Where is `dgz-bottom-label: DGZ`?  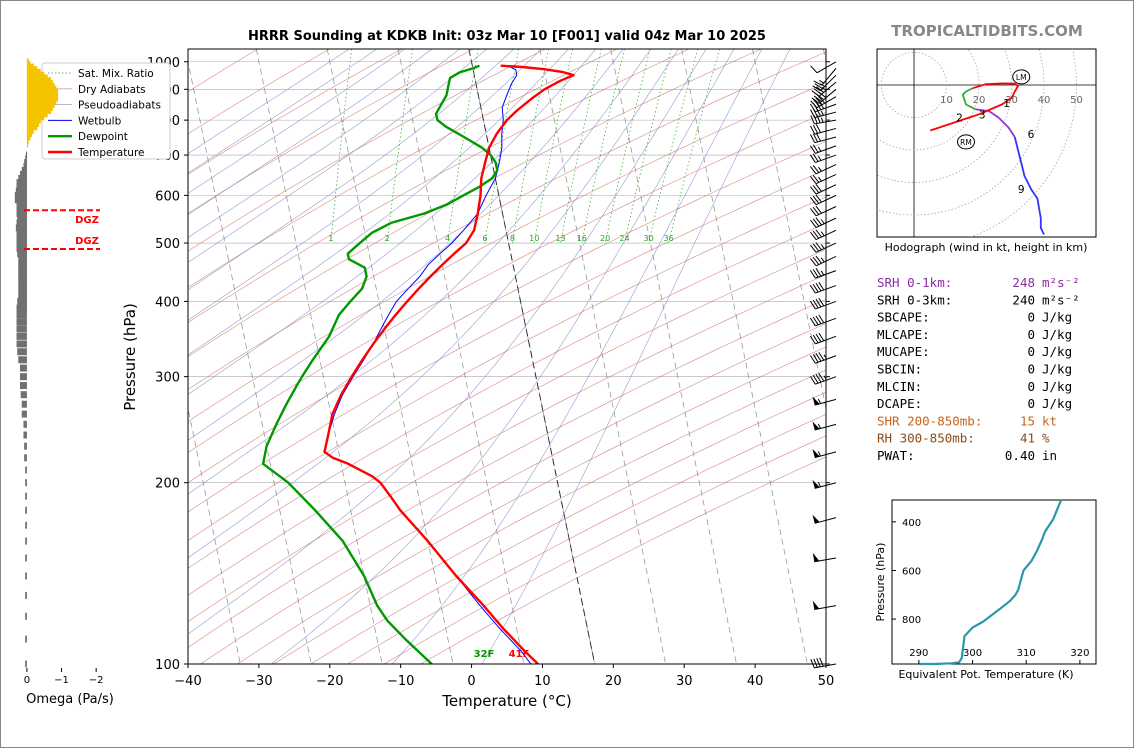
dgz-bottom-label: DGZ is located at coordinates (87, 220).